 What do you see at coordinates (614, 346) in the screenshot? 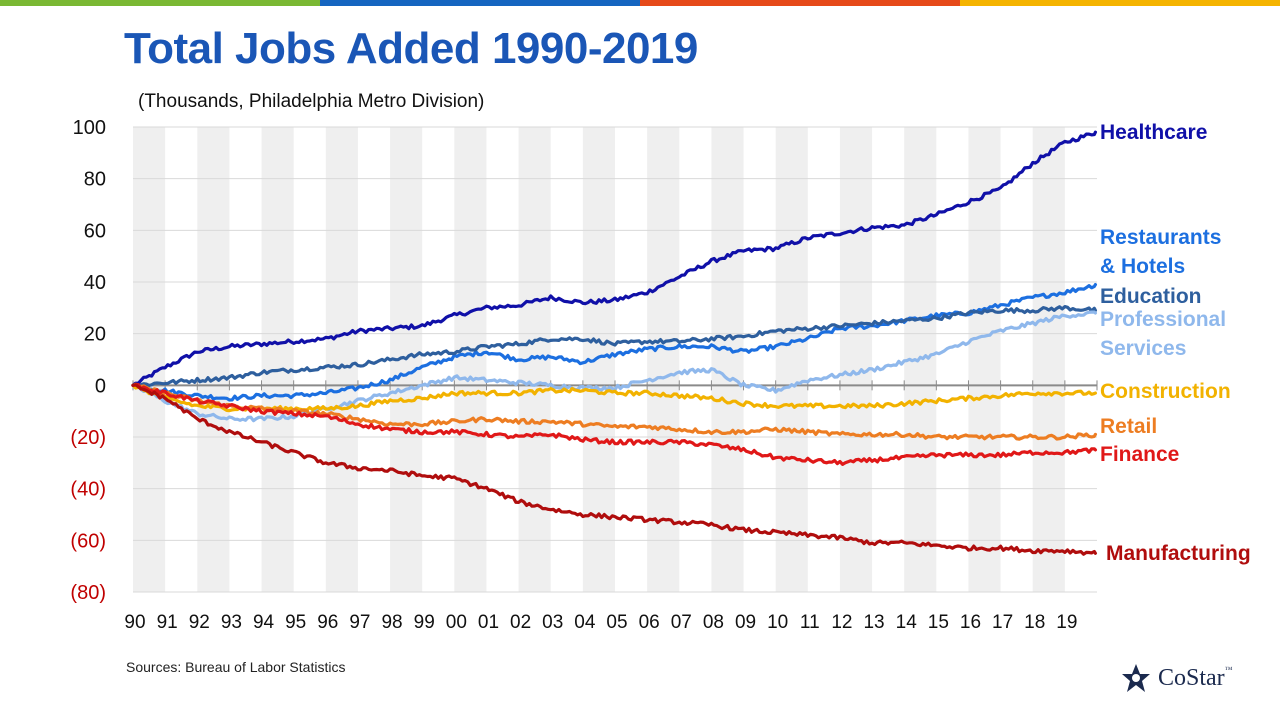
I see `series-line-education` at bounding box center [614, 346].